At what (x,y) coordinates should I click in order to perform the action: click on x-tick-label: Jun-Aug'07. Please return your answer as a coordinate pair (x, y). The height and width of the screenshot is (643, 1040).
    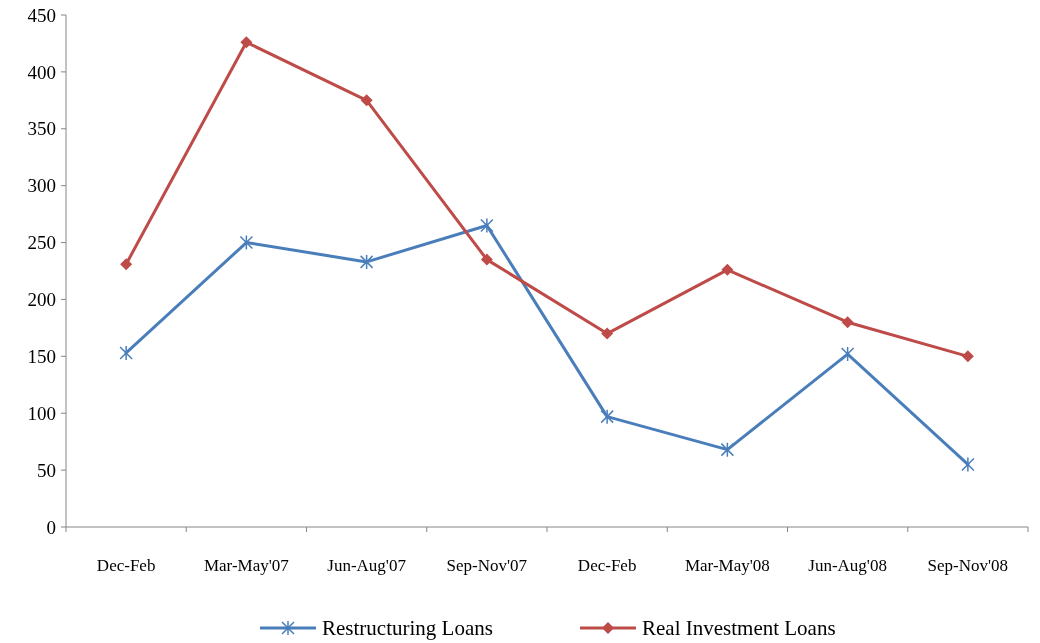
    Looking at the image, I should click on (367, 565).